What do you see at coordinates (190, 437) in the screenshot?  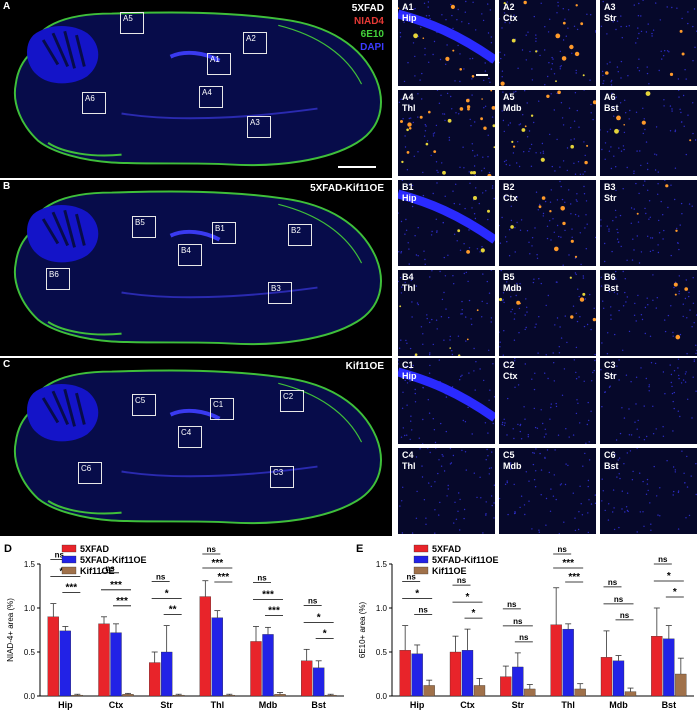 I see `roi-box: C4` at bounding box center [190, 437].